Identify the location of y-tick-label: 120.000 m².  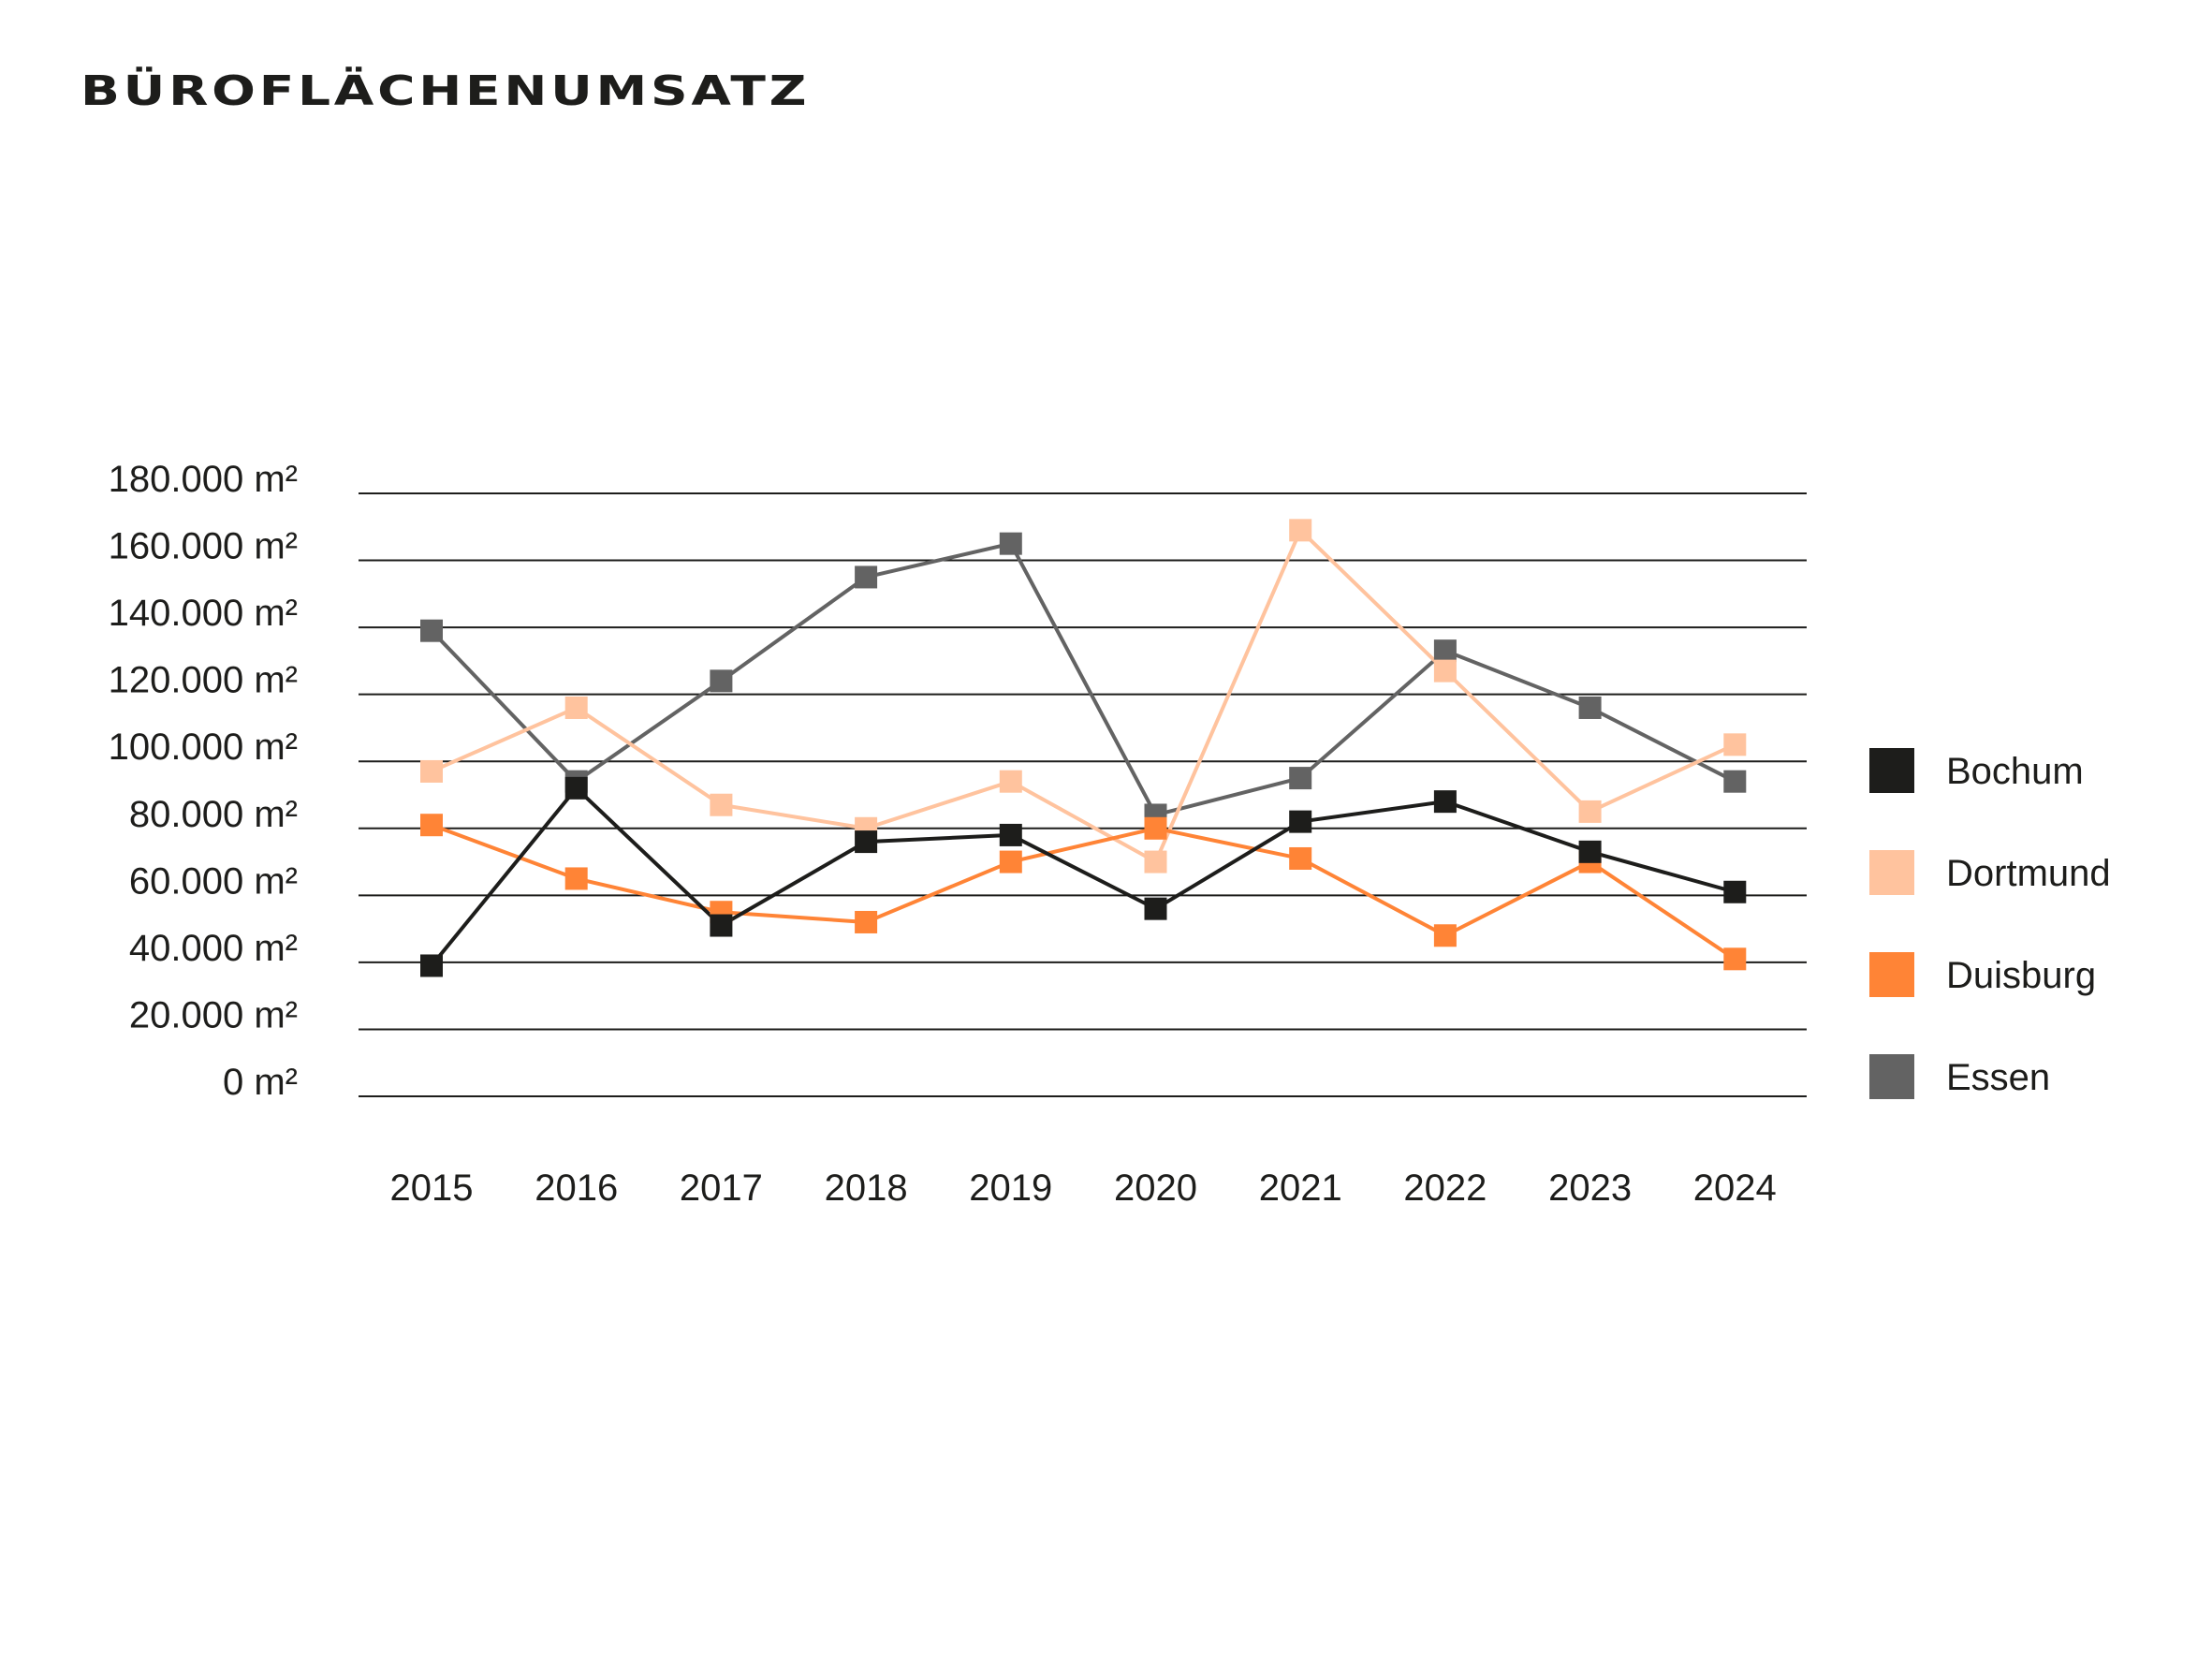
(203, 680).